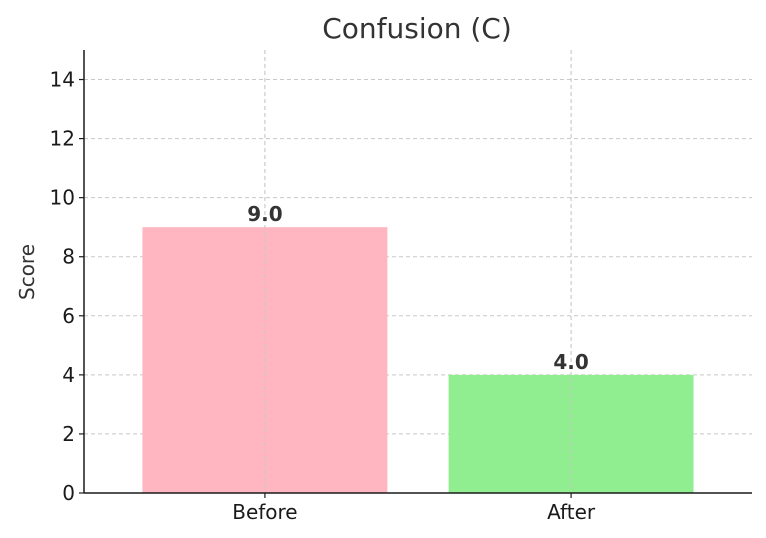 This screenshot has width=766, height=538. What do you see at coordinates (68, 257) in the screenshot?
I see `y-tick-label: 8` at bounding box center [68, 257].